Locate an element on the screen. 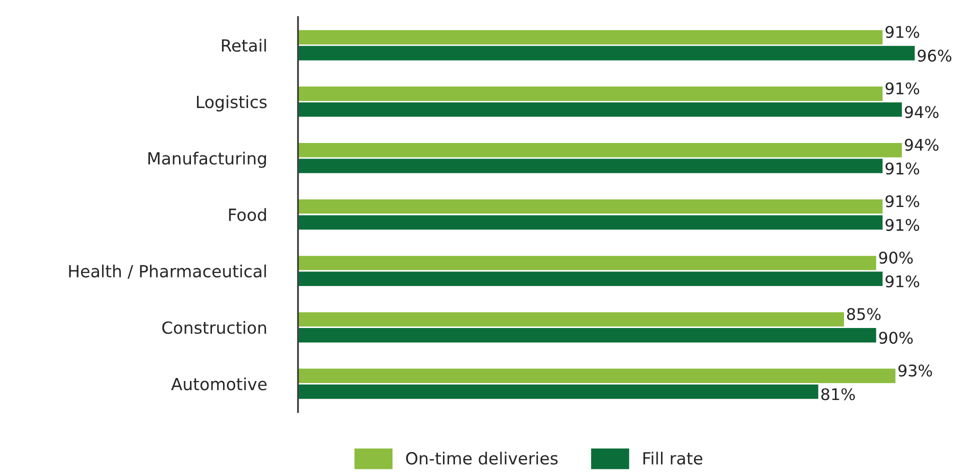 The width and height of the screenshot is (971, 474). legend-label: Fill rate is located at coordinates (672, 458).